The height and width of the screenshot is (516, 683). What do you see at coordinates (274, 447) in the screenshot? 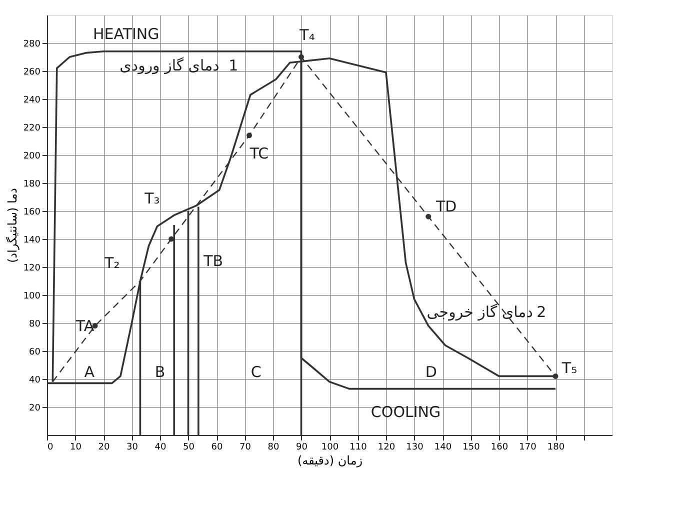
I see `x-tick-label: 80` at bounding box center [274, 447].